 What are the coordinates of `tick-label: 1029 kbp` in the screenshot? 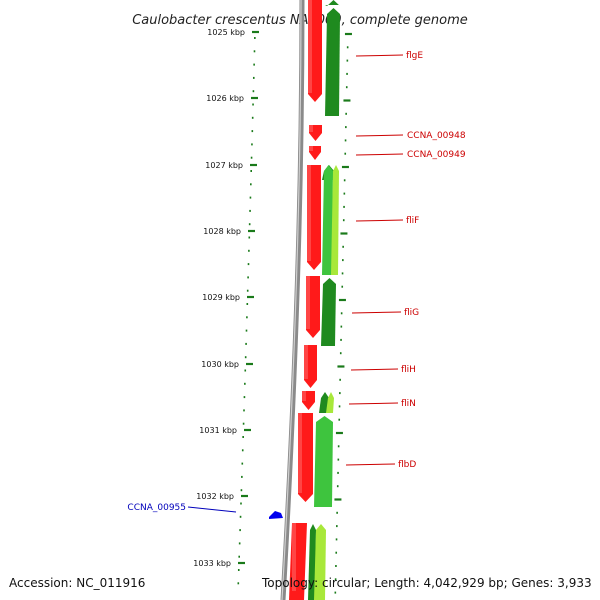 It's located at (221, 297).